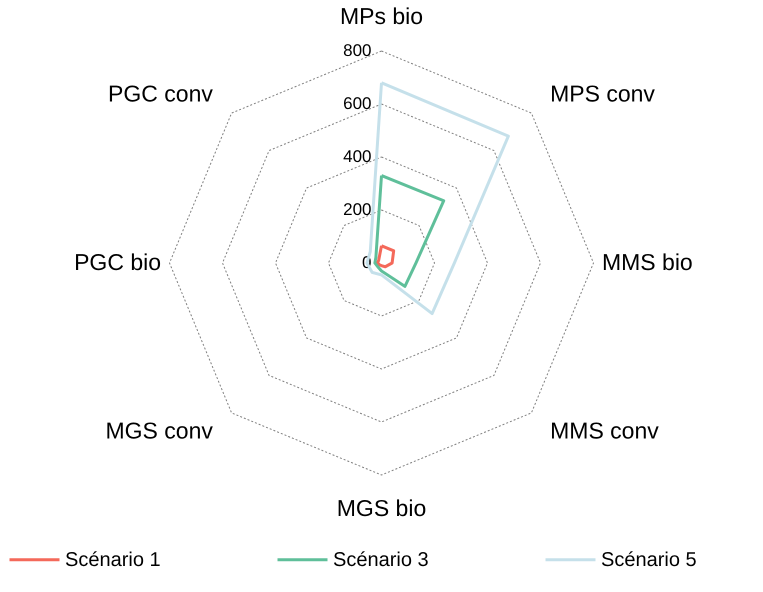 The height and width of the screenshot is (592, 763). Describe the element at coordinates (118, 262) in the screenshot. I see `spoke-label: PGC bio` at that location.